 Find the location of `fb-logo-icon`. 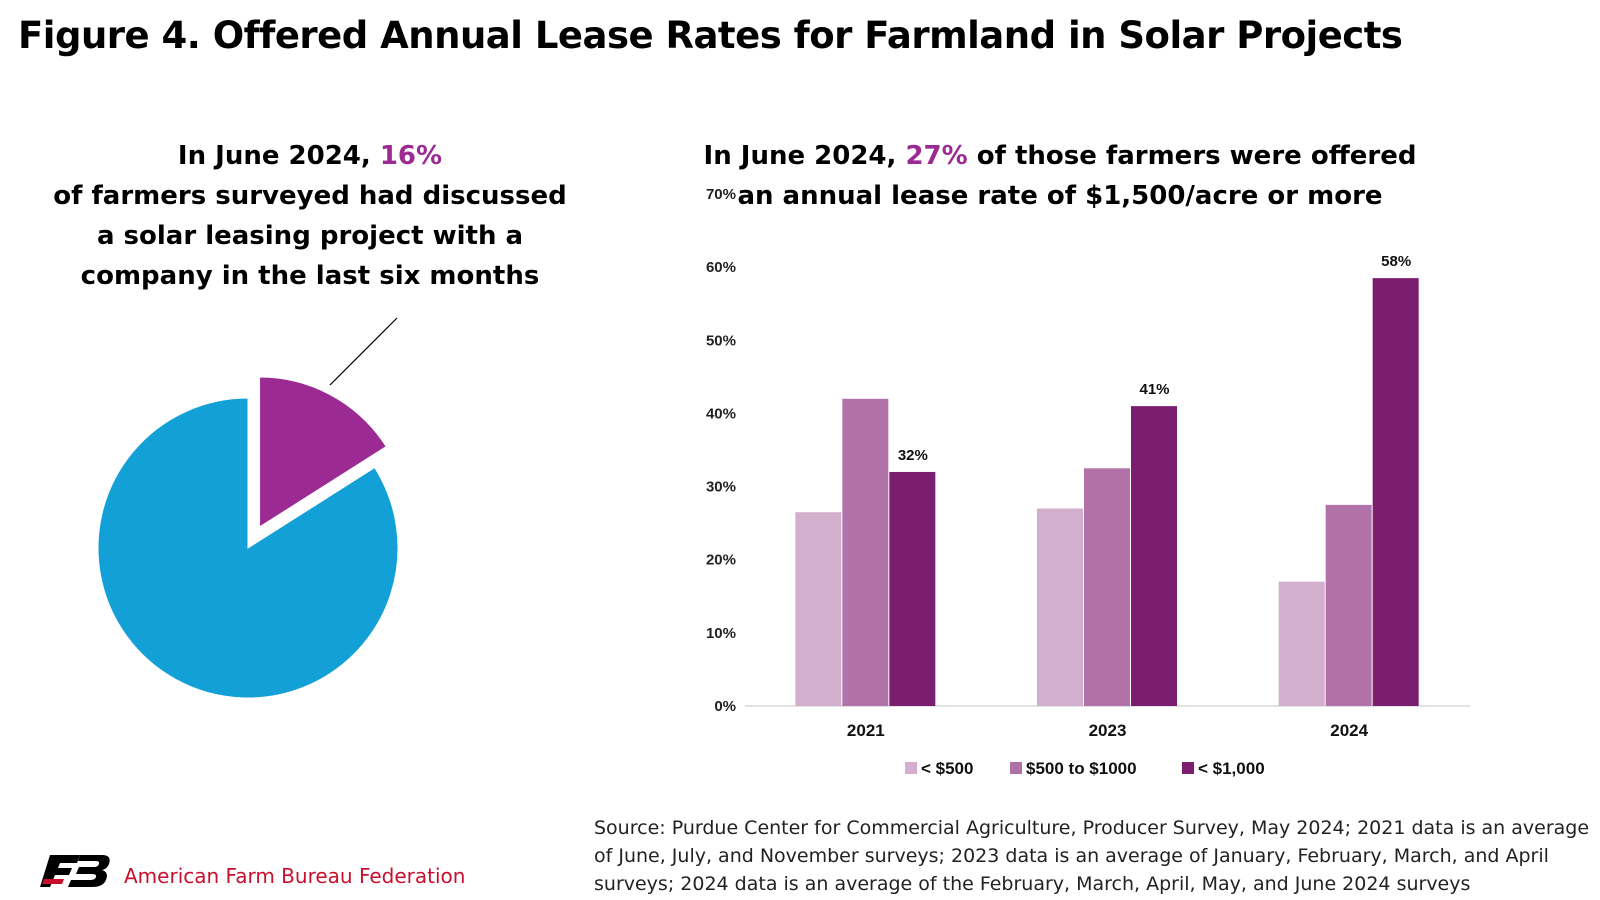

fb-logo-icon is located at coordinates (75, 871).